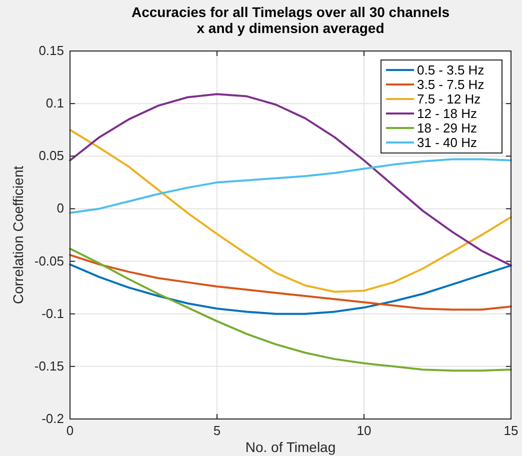  What do you see at coordinates (447, 113) in the screenshot?
I see `legend-label: 12 - 18 Hz` at bounding box center [447, 113].